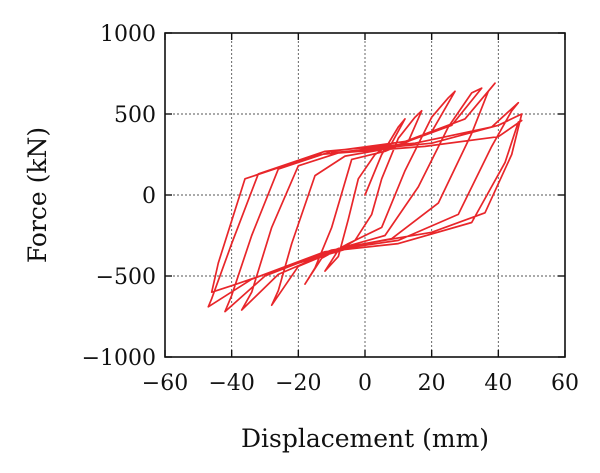 Image resolution: width=600 pixels, height=473 pixels. What do you see at coordinates (126, 277) in the screenshot?
I see `y-tick-label: −500` at bounding box center [126, 277].